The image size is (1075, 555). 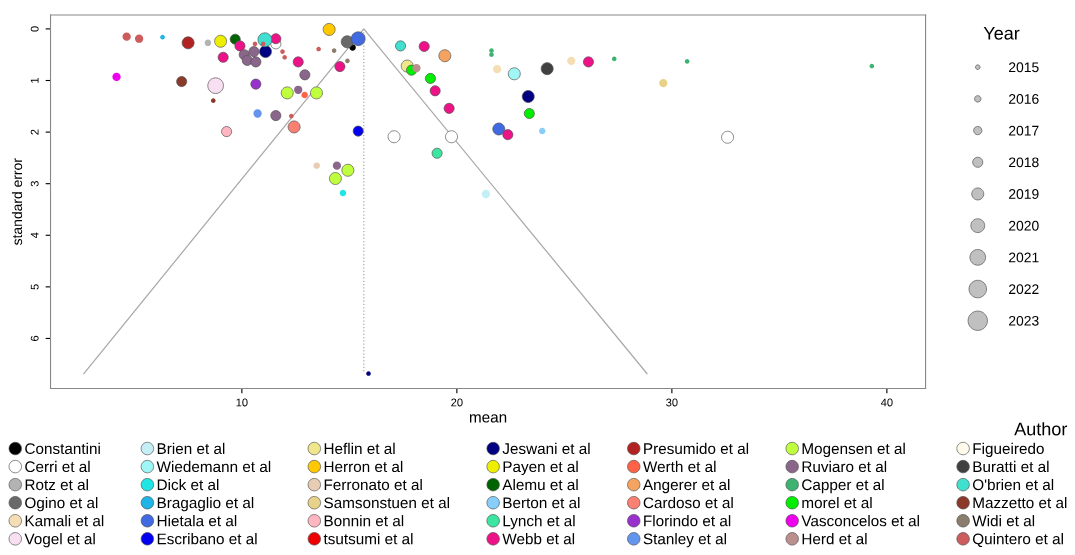 I want to click on legend-label: 2019, so click(x=1024, y=194).